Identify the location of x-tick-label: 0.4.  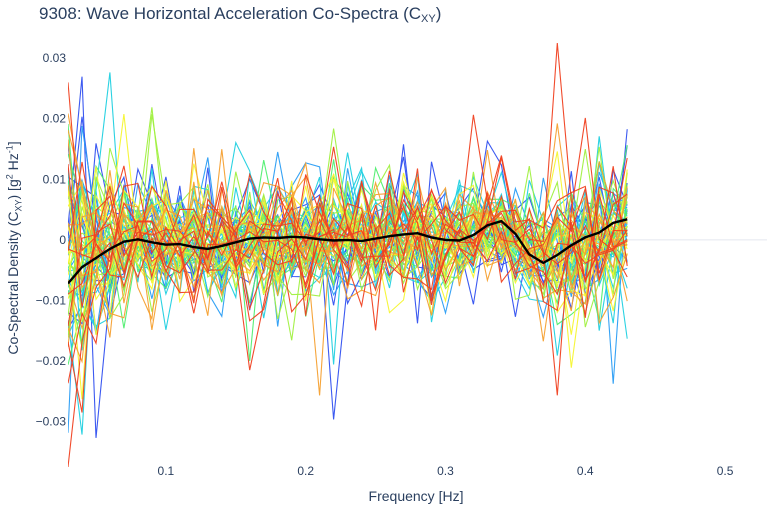
(585, 471).